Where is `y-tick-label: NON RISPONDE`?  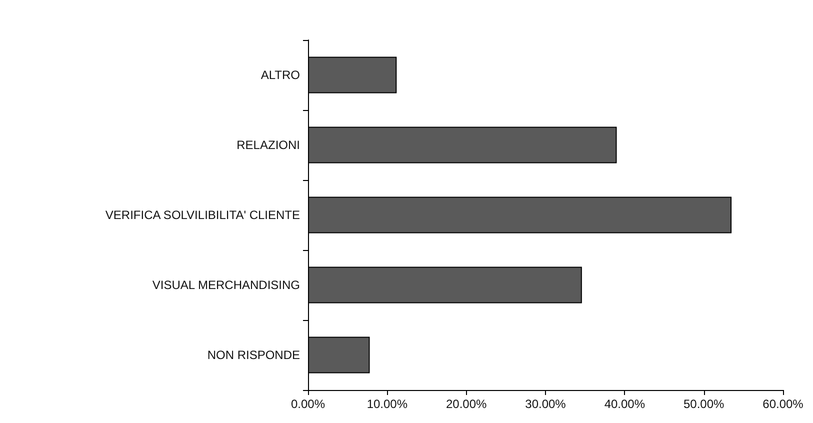
y-tick-label: NON RISPONDE is located at coordinates (253, 355).